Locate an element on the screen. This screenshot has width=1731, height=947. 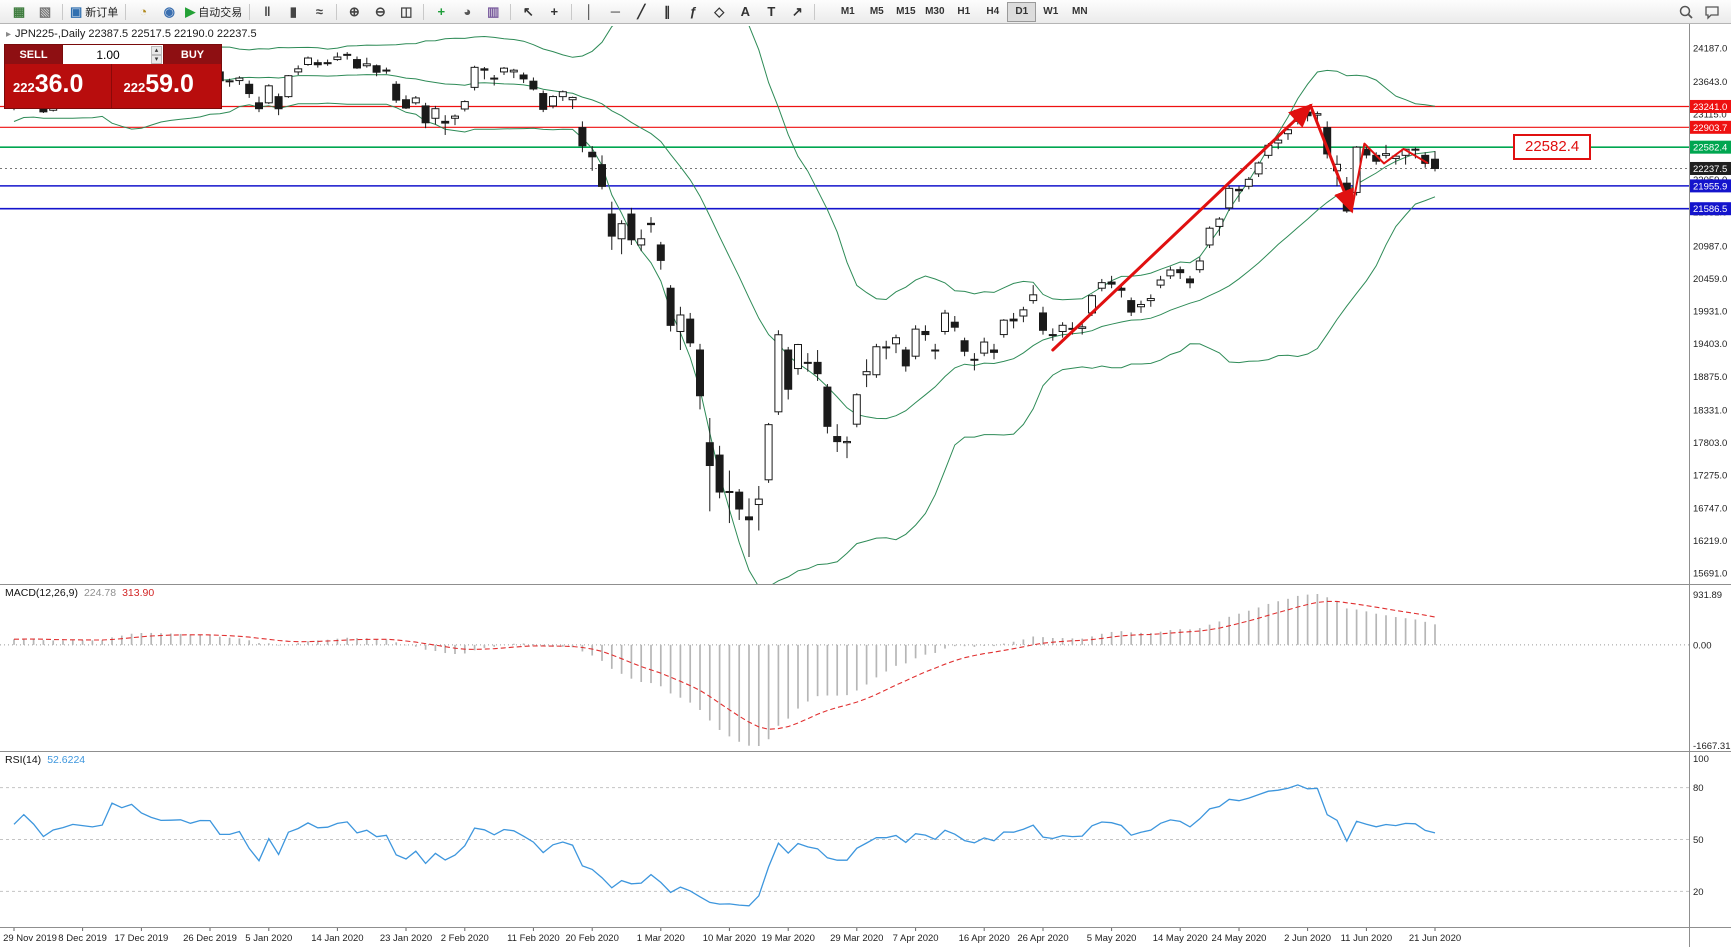
date-label: 26 Dec 2019 is located at coordinates (210, 938).